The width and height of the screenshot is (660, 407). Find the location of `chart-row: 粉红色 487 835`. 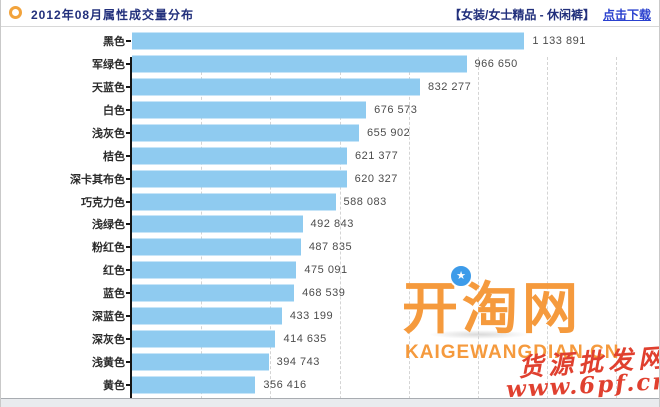

chart-row: 粉红色 487 835 is located at coordinates (330, 247).